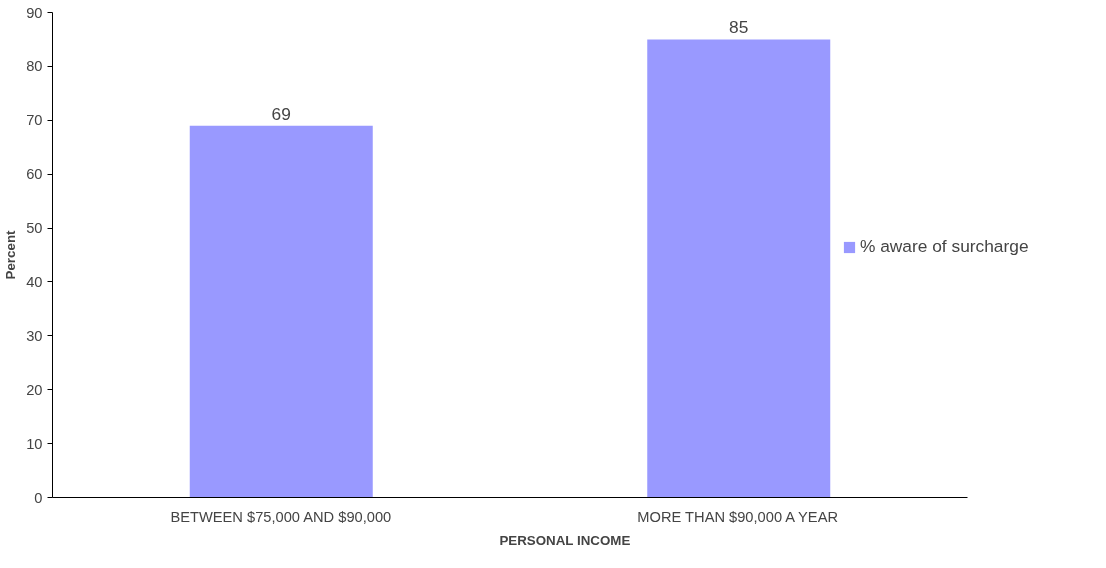  I want to click on y-tick-label: 10, so click(34, 443).